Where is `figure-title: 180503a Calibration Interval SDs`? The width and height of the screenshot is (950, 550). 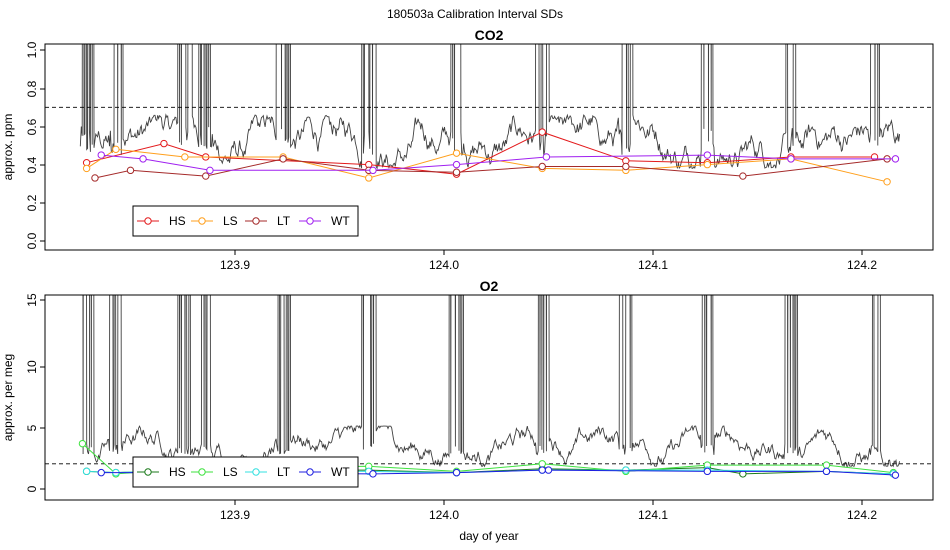 figure-title: 180503a Calibration Interval SDs is located at coordinates (475, 14).